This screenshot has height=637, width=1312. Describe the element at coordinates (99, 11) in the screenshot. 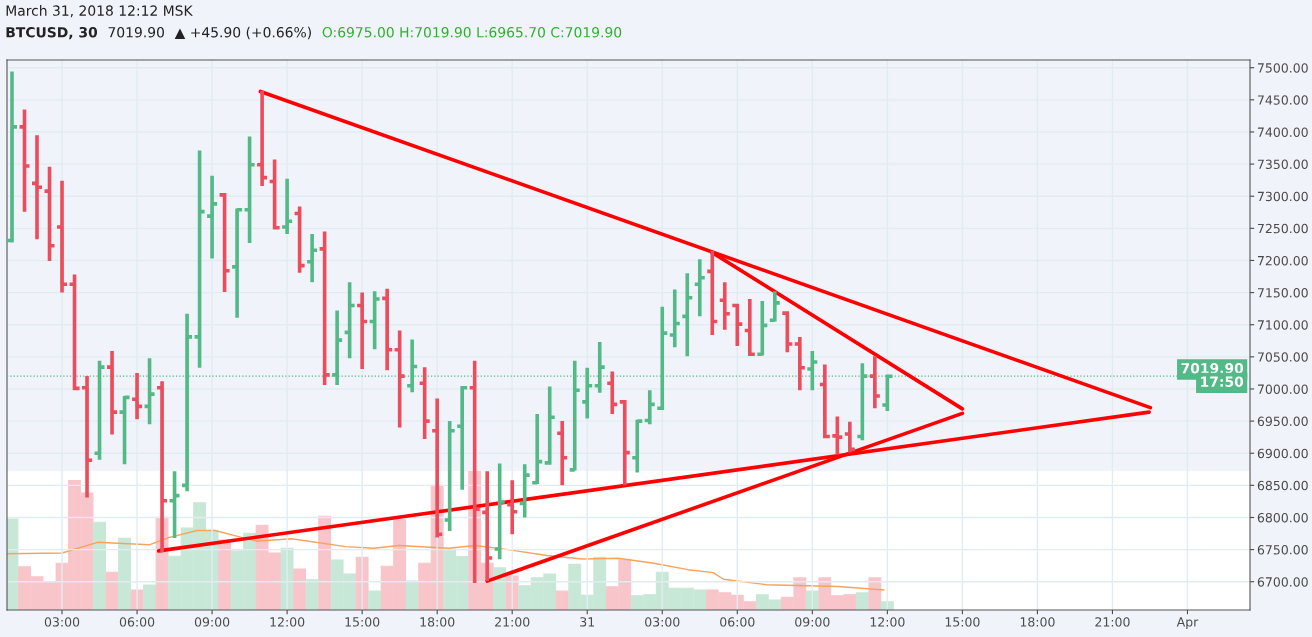

I see `chart-subtitle: March 31, 2018 12:12 MSK` at that location.